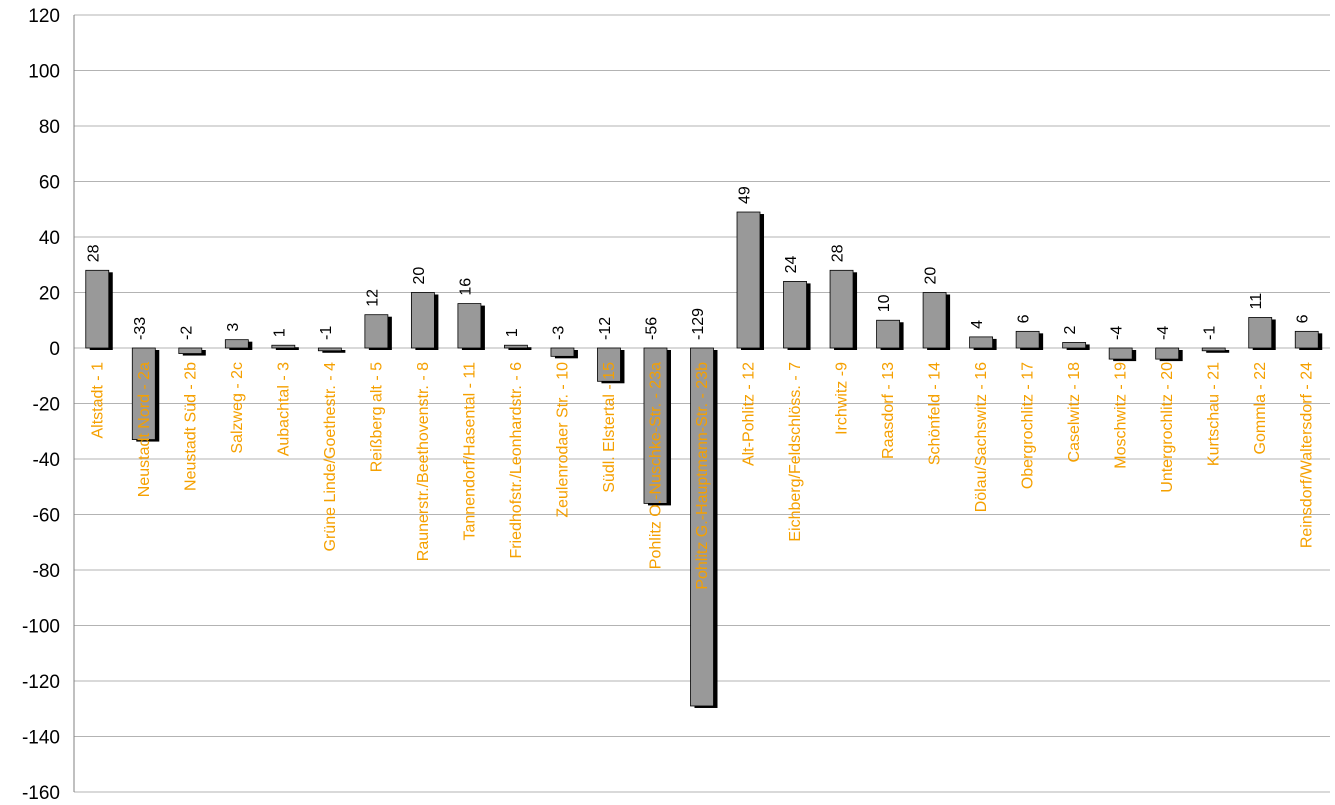 The image size is (1335, 805). What do you see at coordinates (562, 440) in the screenshot?
I see `category-label: Zeulenrodaer Str. - 10` at bounding box center [562, 440].